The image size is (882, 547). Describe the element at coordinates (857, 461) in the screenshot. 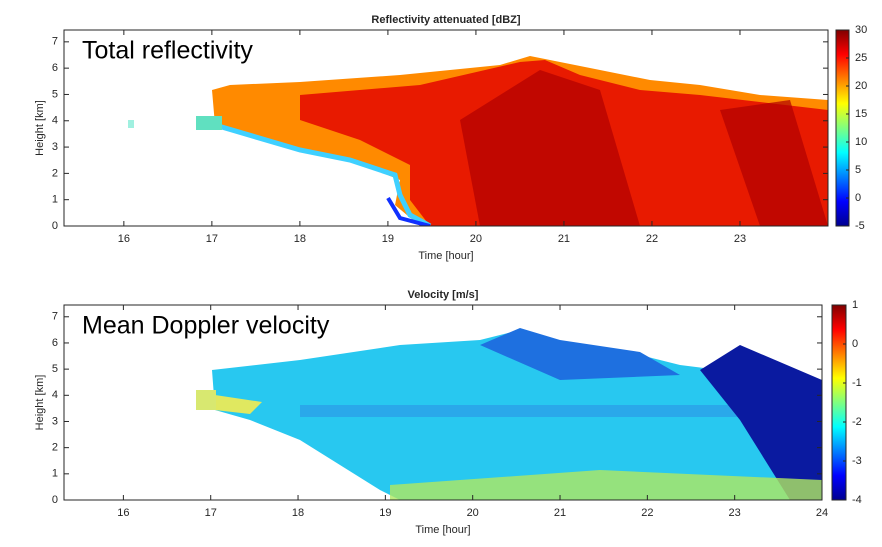

I see `colorbar-tick-label: -3` at that location.